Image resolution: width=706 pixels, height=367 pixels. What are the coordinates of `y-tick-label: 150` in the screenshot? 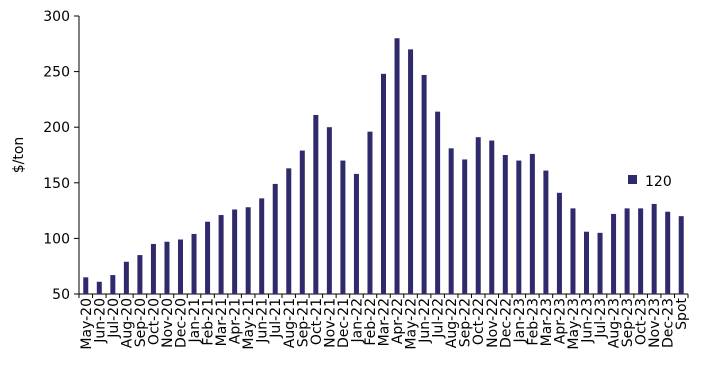 It's located at (56, 184).